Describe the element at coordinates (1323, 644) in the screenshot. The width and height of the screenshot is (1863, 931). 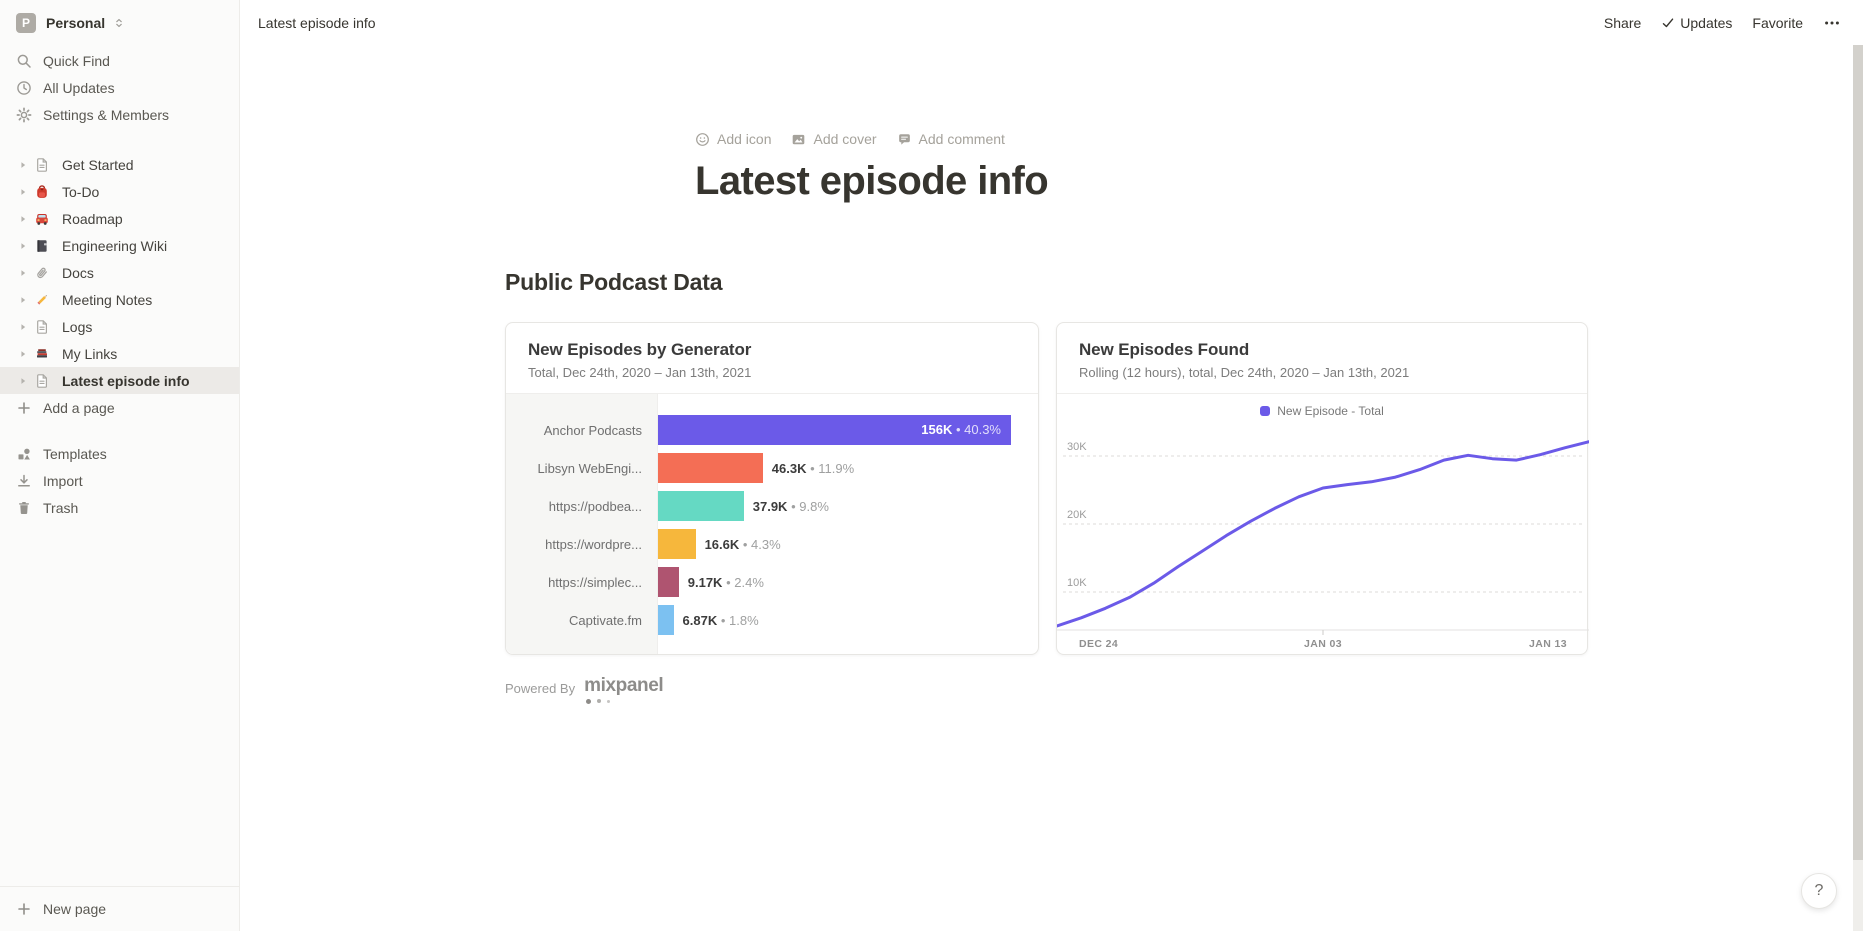
I see `svg-text: JAN 03` at that location.